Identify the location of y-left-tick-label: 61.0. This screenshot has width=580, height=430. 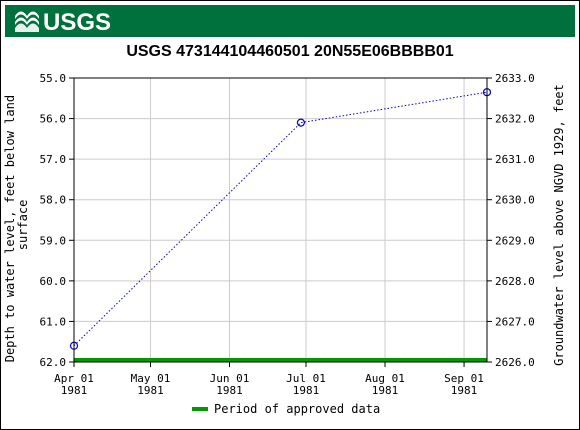
(53, 321).